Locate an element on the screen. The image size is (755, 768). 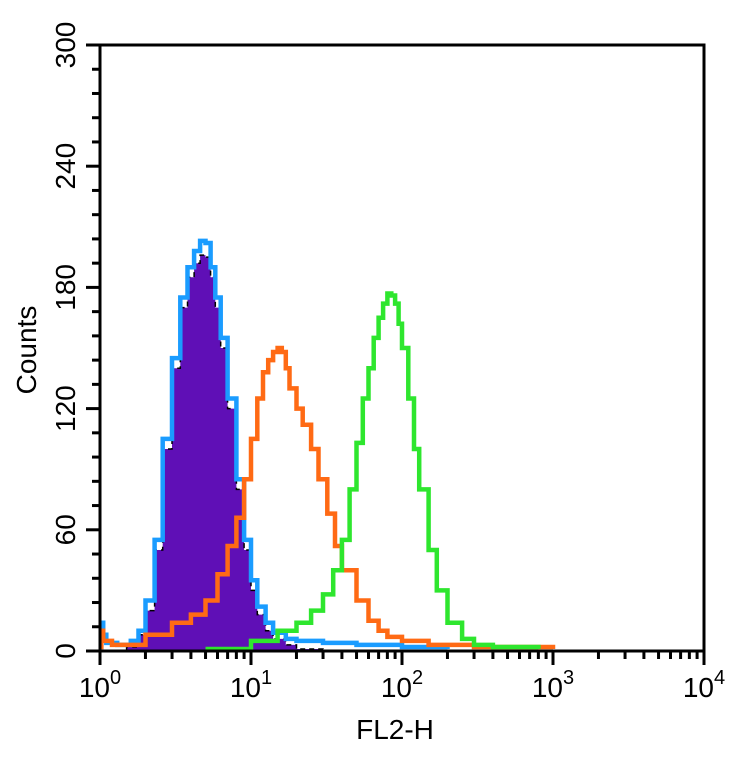
y-tick-label: 240 is located at coordinates (65, 166).